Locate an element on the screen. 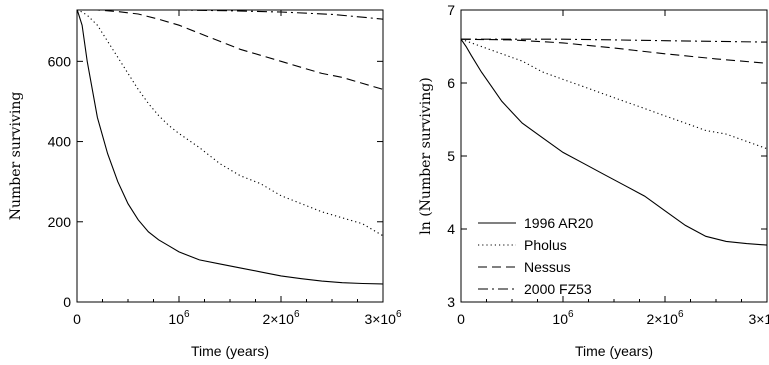 The height and width of the screenshot is (365, 769). legend-label: Nessus is located at coordinates (547, 267).